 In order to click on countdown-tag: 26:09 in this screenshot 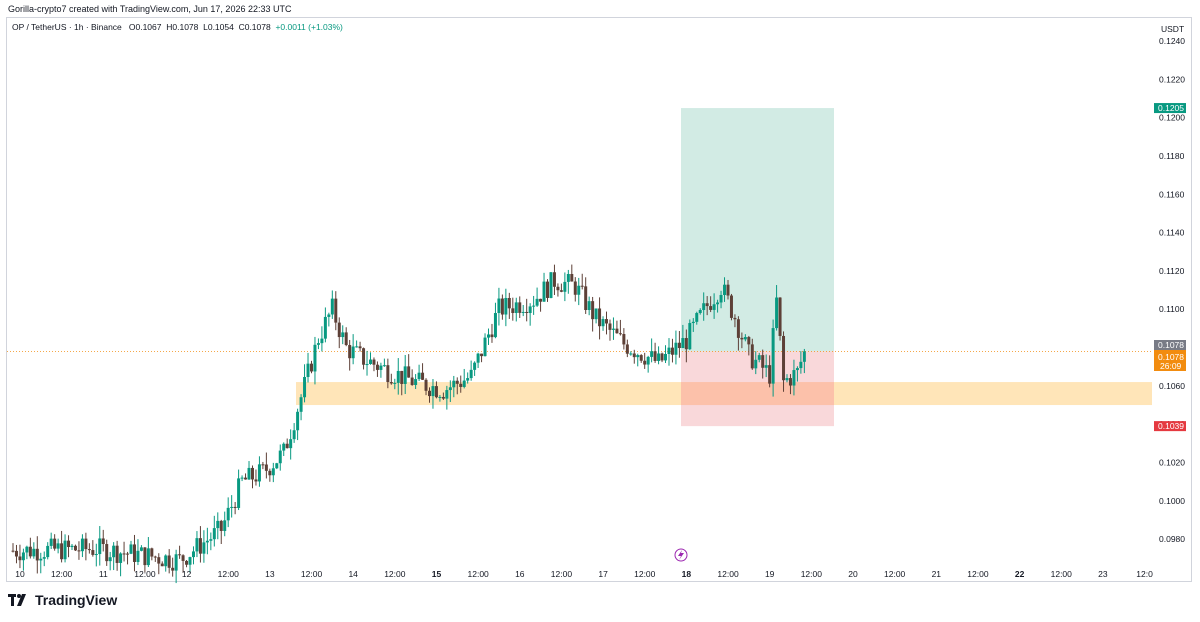, I will do `click(1171, 366)`.